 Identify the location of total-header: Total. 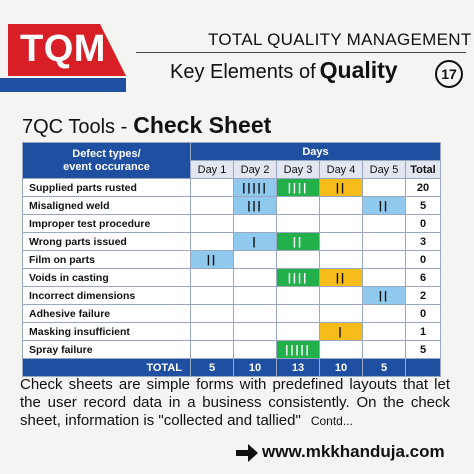
(423, 169).